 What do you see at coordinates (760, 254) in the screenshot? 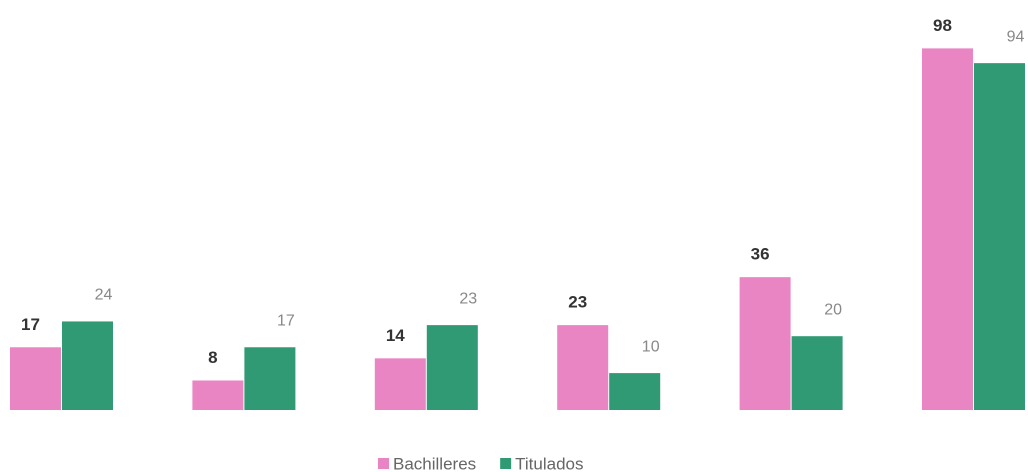
I see `data-label: 36` at bounding box center [760, 254].